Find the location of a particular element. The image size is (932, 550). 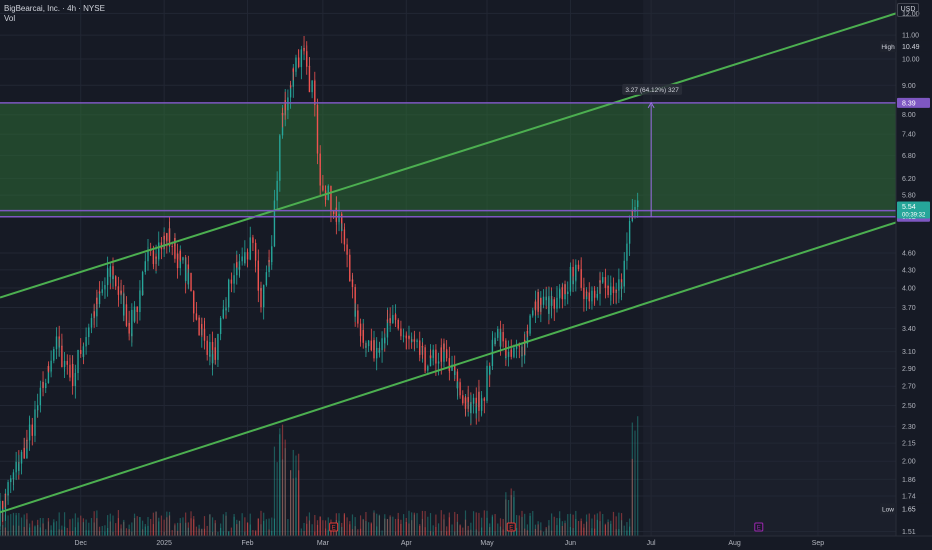

chart-header: BigBearcai, Inc. · 4h · NYSE Vol is located at coordinates (54, 14).